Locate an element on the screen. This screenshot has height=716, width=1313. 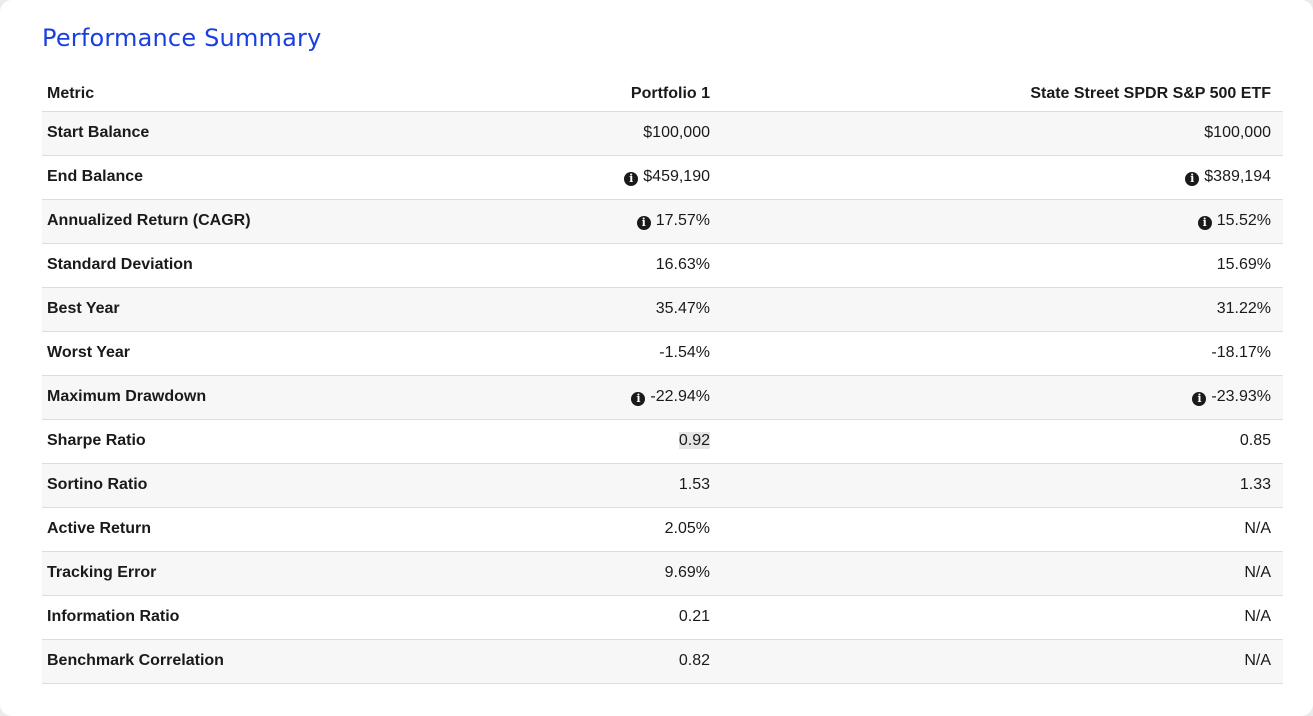
portfolio-value-cell: $100,000 is located at coordinates (572, 133).